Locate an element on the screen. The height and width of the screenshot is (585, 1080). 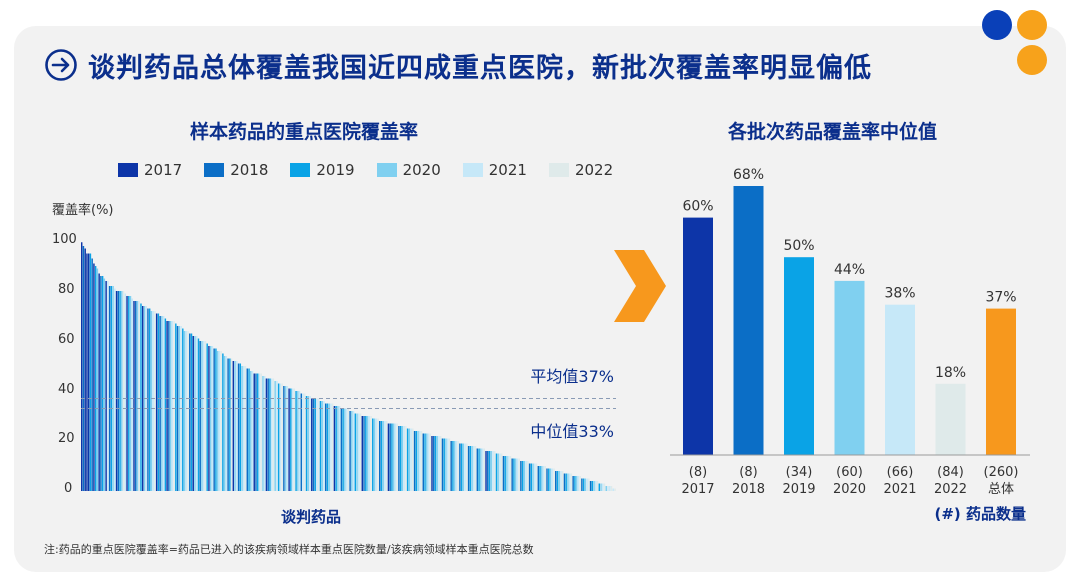
y-tick-label: 100 is located at coordinates (64, 239).